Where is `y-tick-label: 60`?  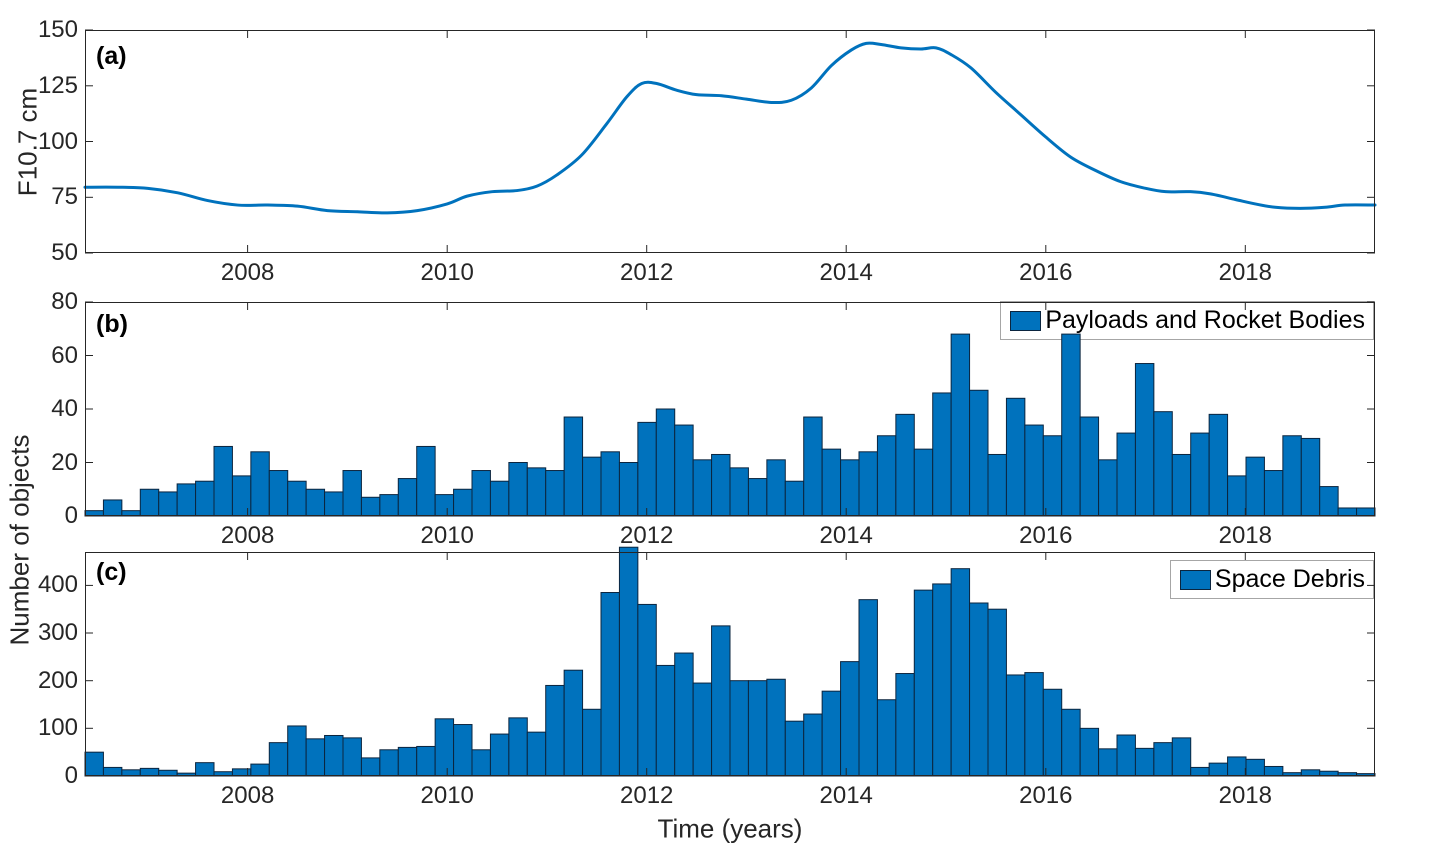
y-tick-label: 60 is located at coordinates (64, 355).